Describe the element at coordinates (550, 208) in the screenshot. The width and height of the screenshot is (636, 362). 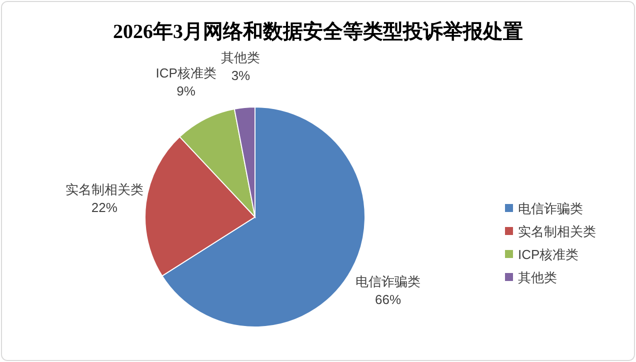
I see `legend-label: 电信诈骗类` at that location.